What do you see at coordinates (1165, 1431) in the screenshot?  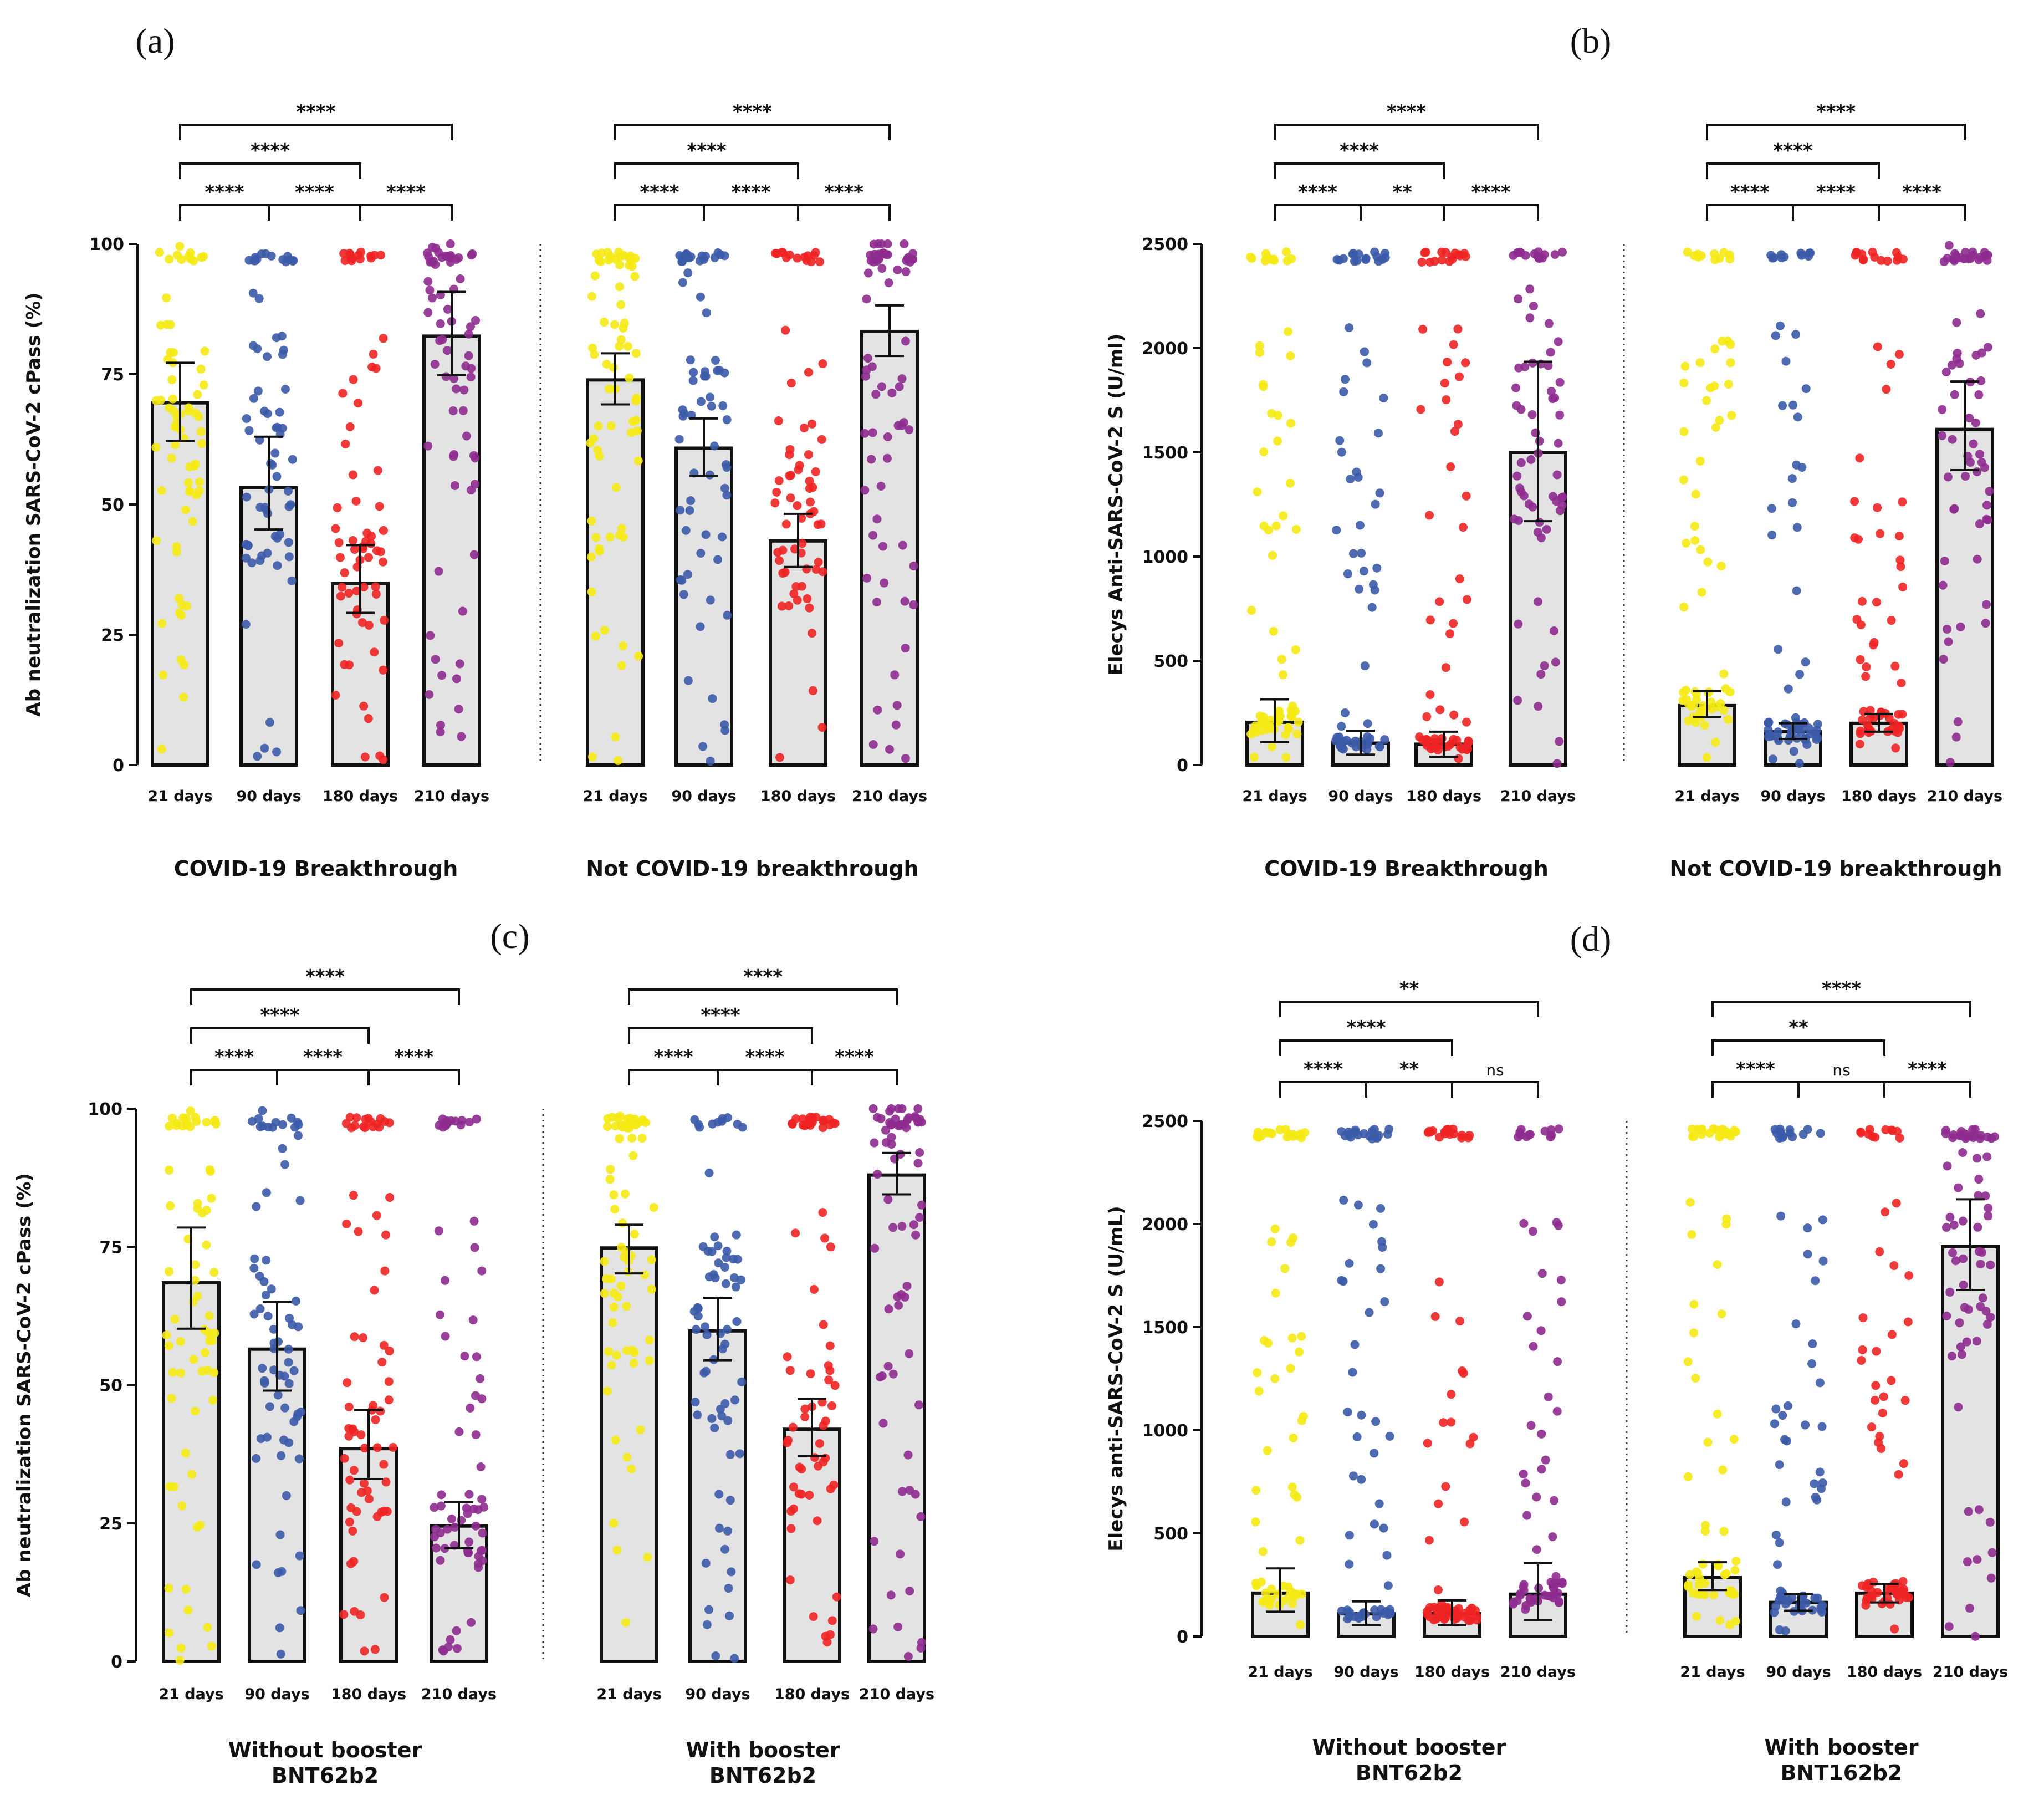 I see `y-tick-label: 1000` at bounding box center [1165, 1431].